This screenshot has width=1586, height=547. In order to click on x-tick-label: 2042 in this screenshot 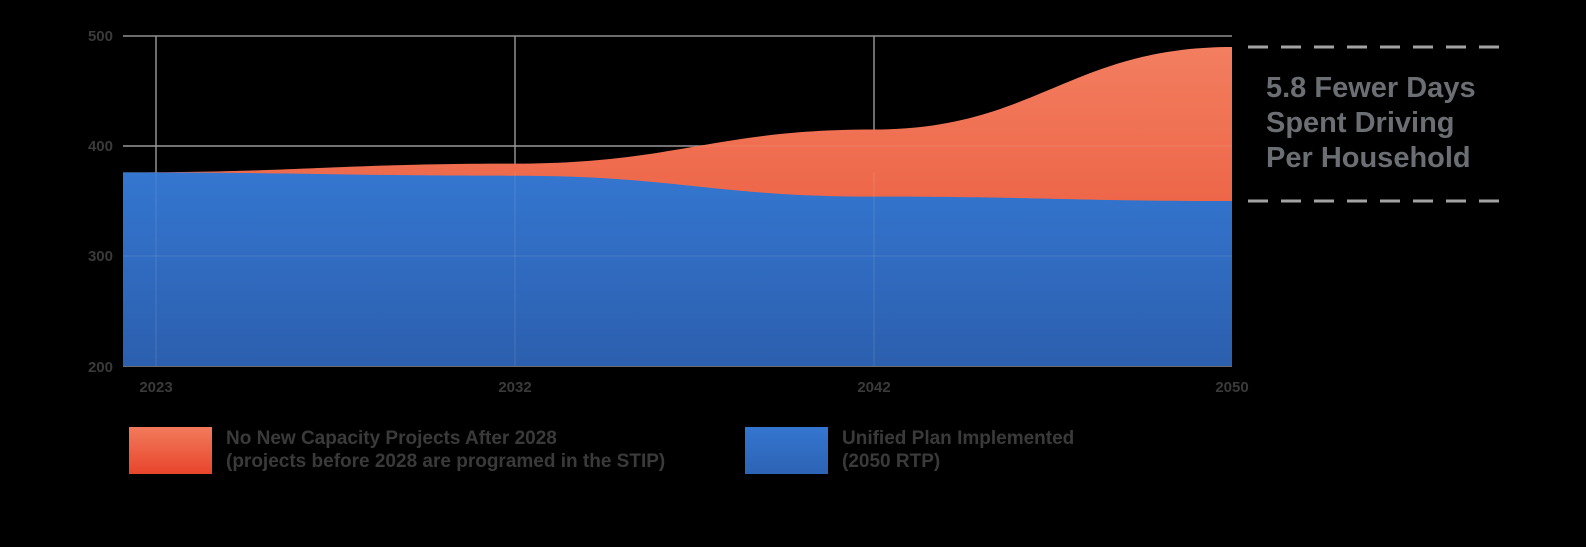, I will do `click(873, 387)`.